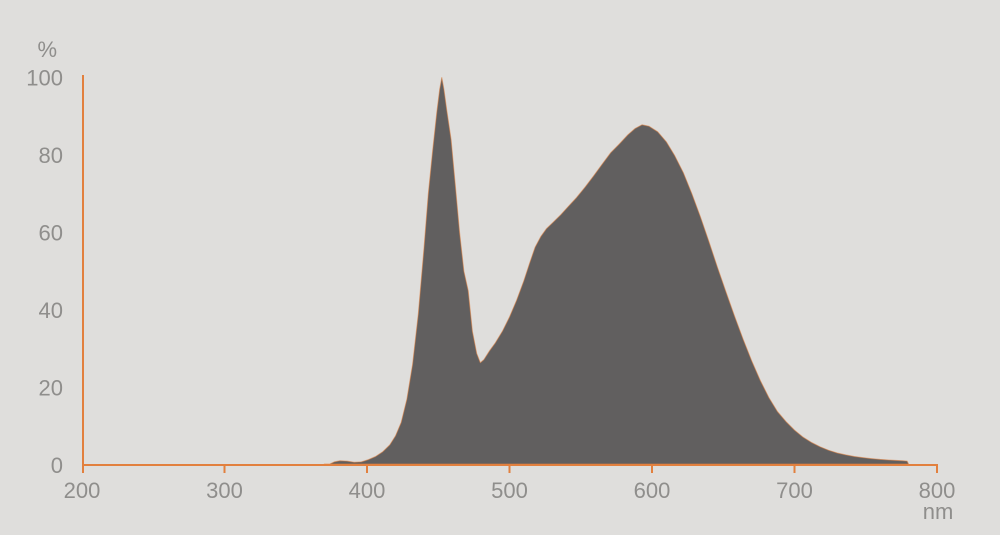  What do you see at coordinates (938, 511) in the screenshot?
I see `x-axis-unit-label: nm` at bounding box center [938, 511].